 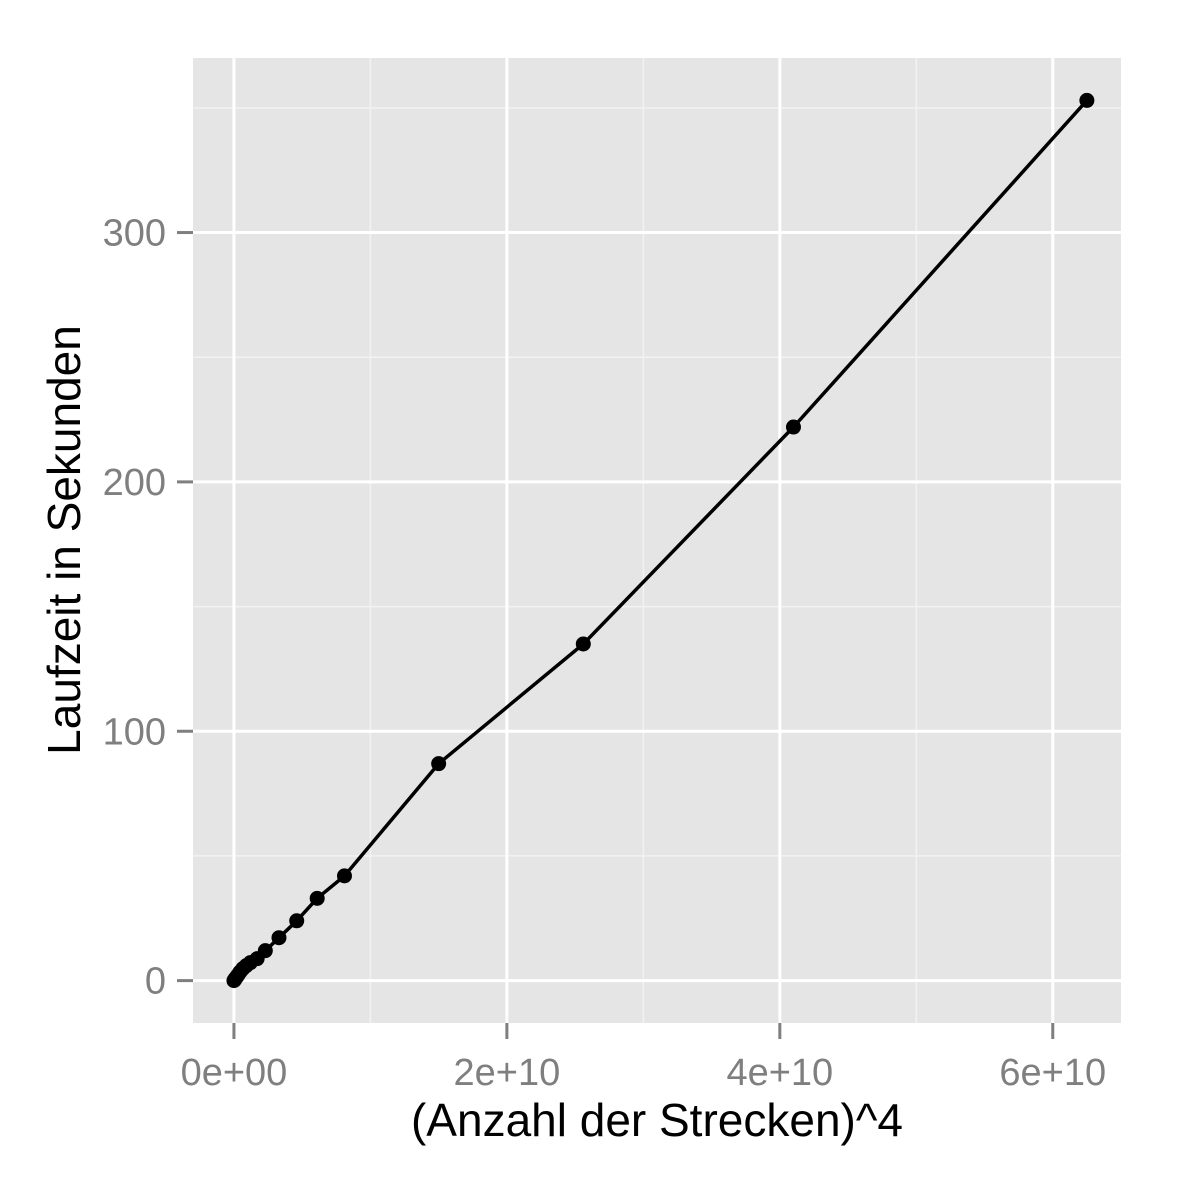 What do you see at coordinates (64, 540) in the screenshot?
I see `y-axis-title: Laufzeit in Sekunden` at bounding box center [64, 540].